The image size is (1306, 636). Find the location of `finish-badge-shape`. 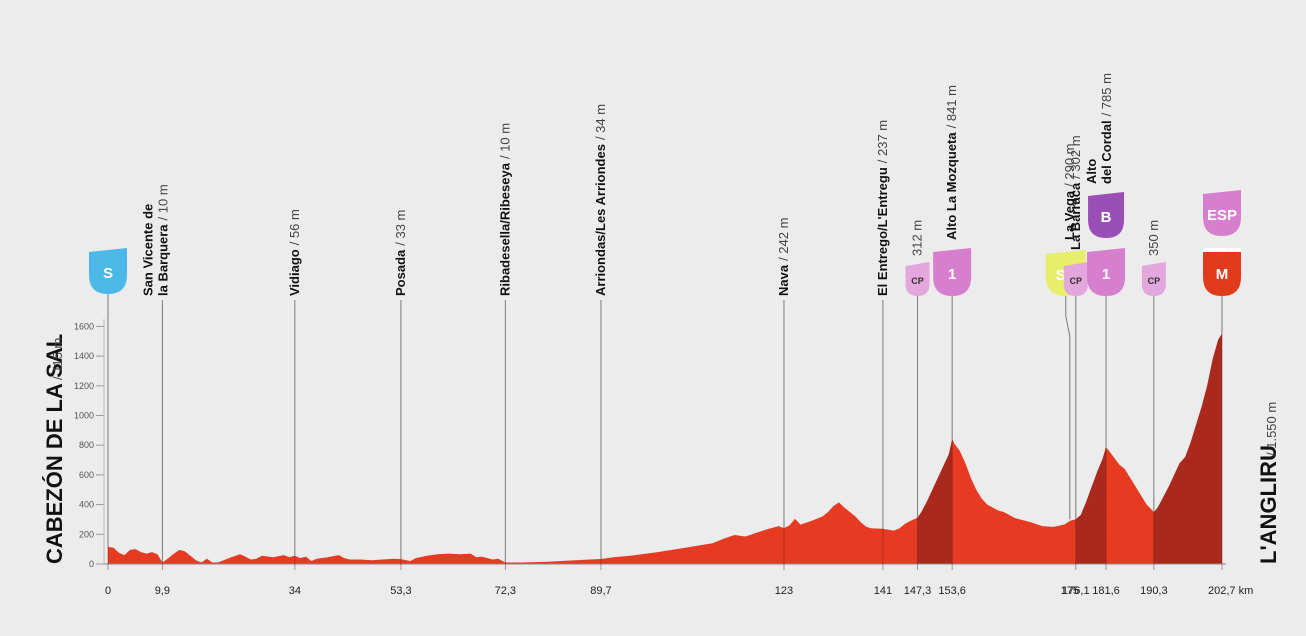

finish-badge-shape is located at coordinates (1222, 272).